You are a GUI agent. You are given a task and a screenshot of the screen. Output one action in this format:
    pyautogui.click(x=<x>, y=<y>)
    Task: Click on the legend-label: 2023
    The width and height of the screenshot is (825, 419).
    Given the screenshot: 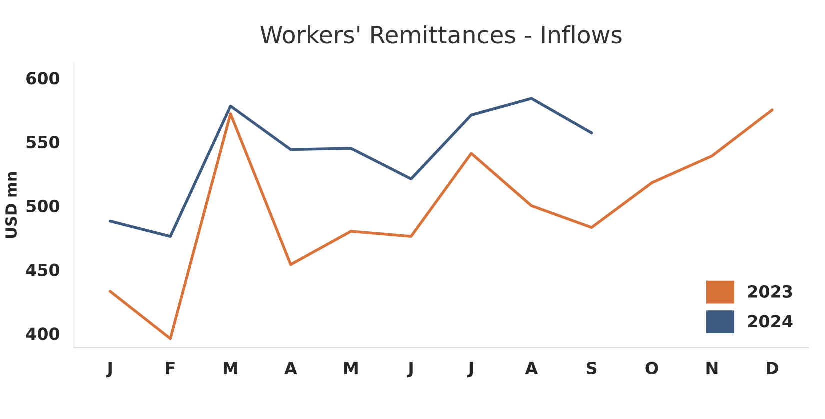 What is the action you would take?
    pyautogui.click(x=770, y=291)
    